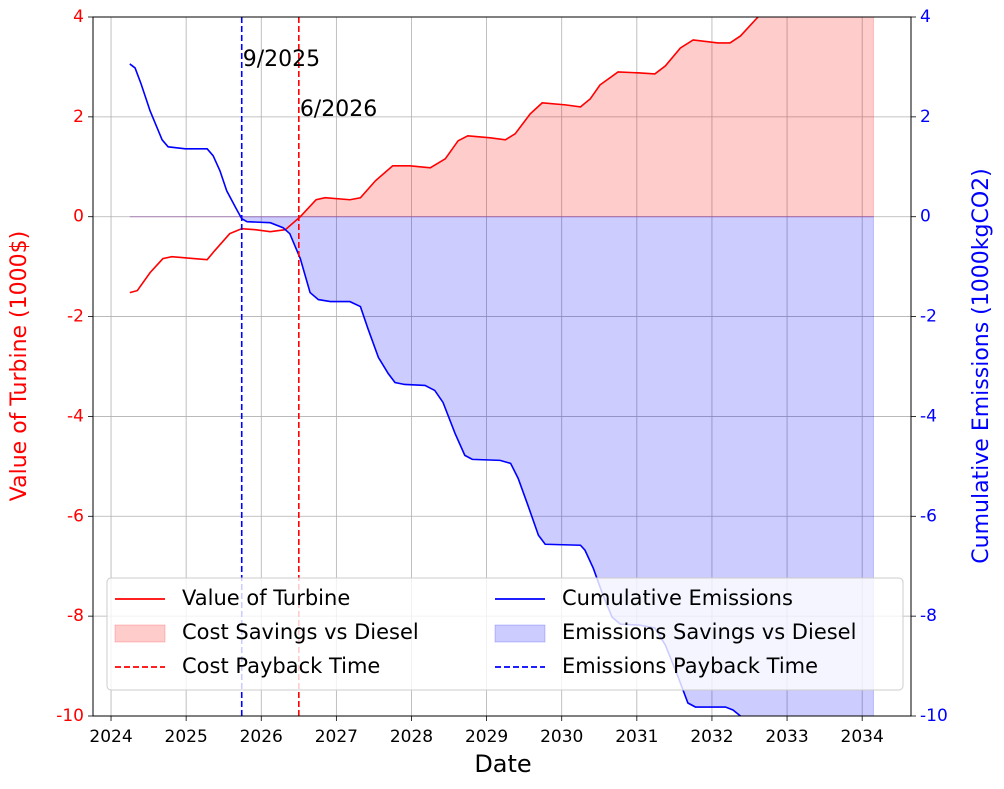 This screenshot has width=1004, height=789. I want to click on x-tick-label: 2027, so click(336, 737).